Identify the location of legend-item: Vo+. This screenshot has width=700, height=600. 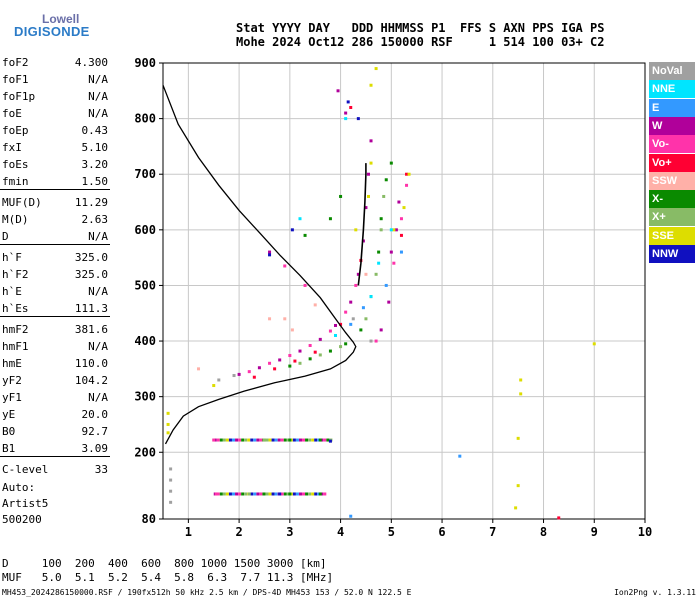
(672, 162).